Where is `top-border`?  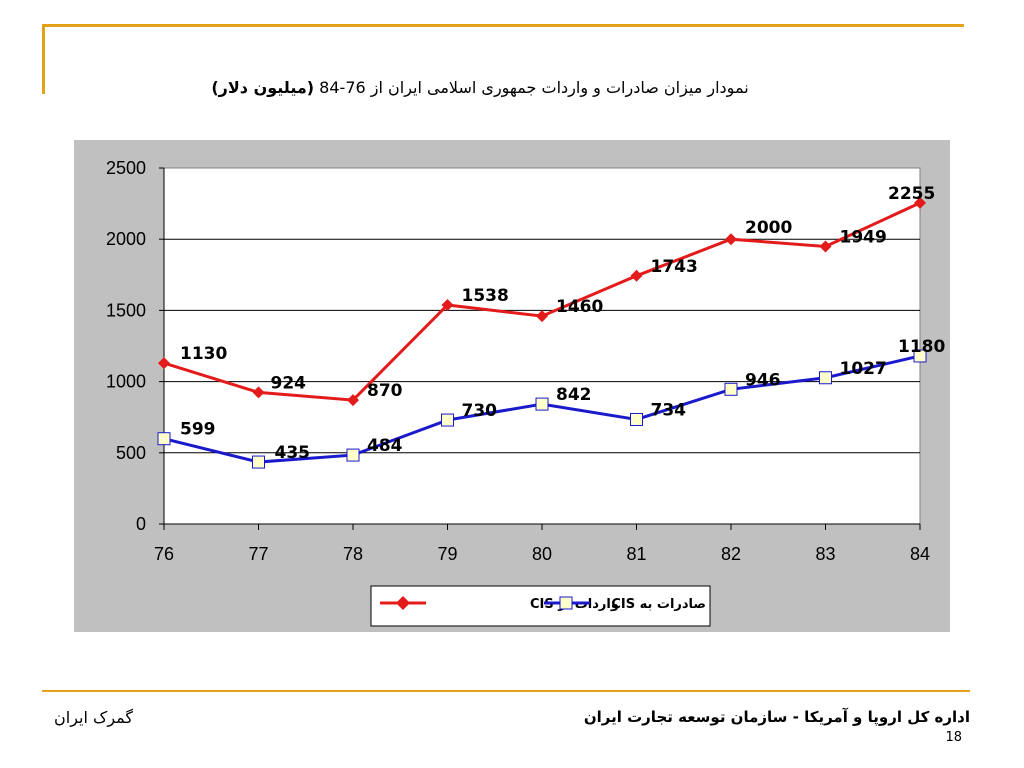 top-border is located at coordinates (503, 25).